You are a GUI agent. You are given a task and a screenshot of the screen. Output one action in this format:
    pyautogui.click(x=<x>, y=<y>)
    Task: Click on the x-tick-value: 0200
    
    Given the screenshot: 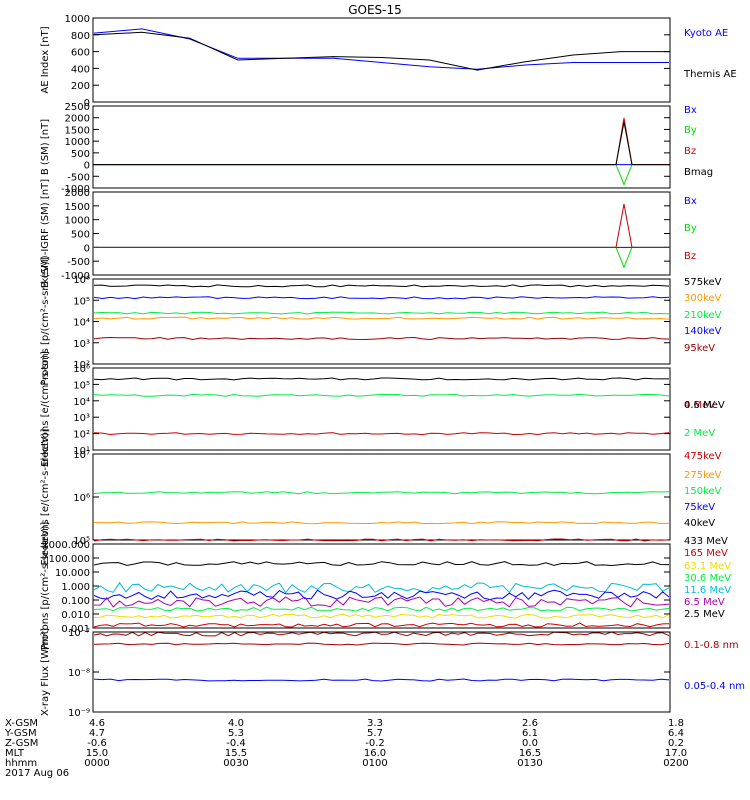 What is the action you would take?
    pyautogui.click(x=675, y=763)
    